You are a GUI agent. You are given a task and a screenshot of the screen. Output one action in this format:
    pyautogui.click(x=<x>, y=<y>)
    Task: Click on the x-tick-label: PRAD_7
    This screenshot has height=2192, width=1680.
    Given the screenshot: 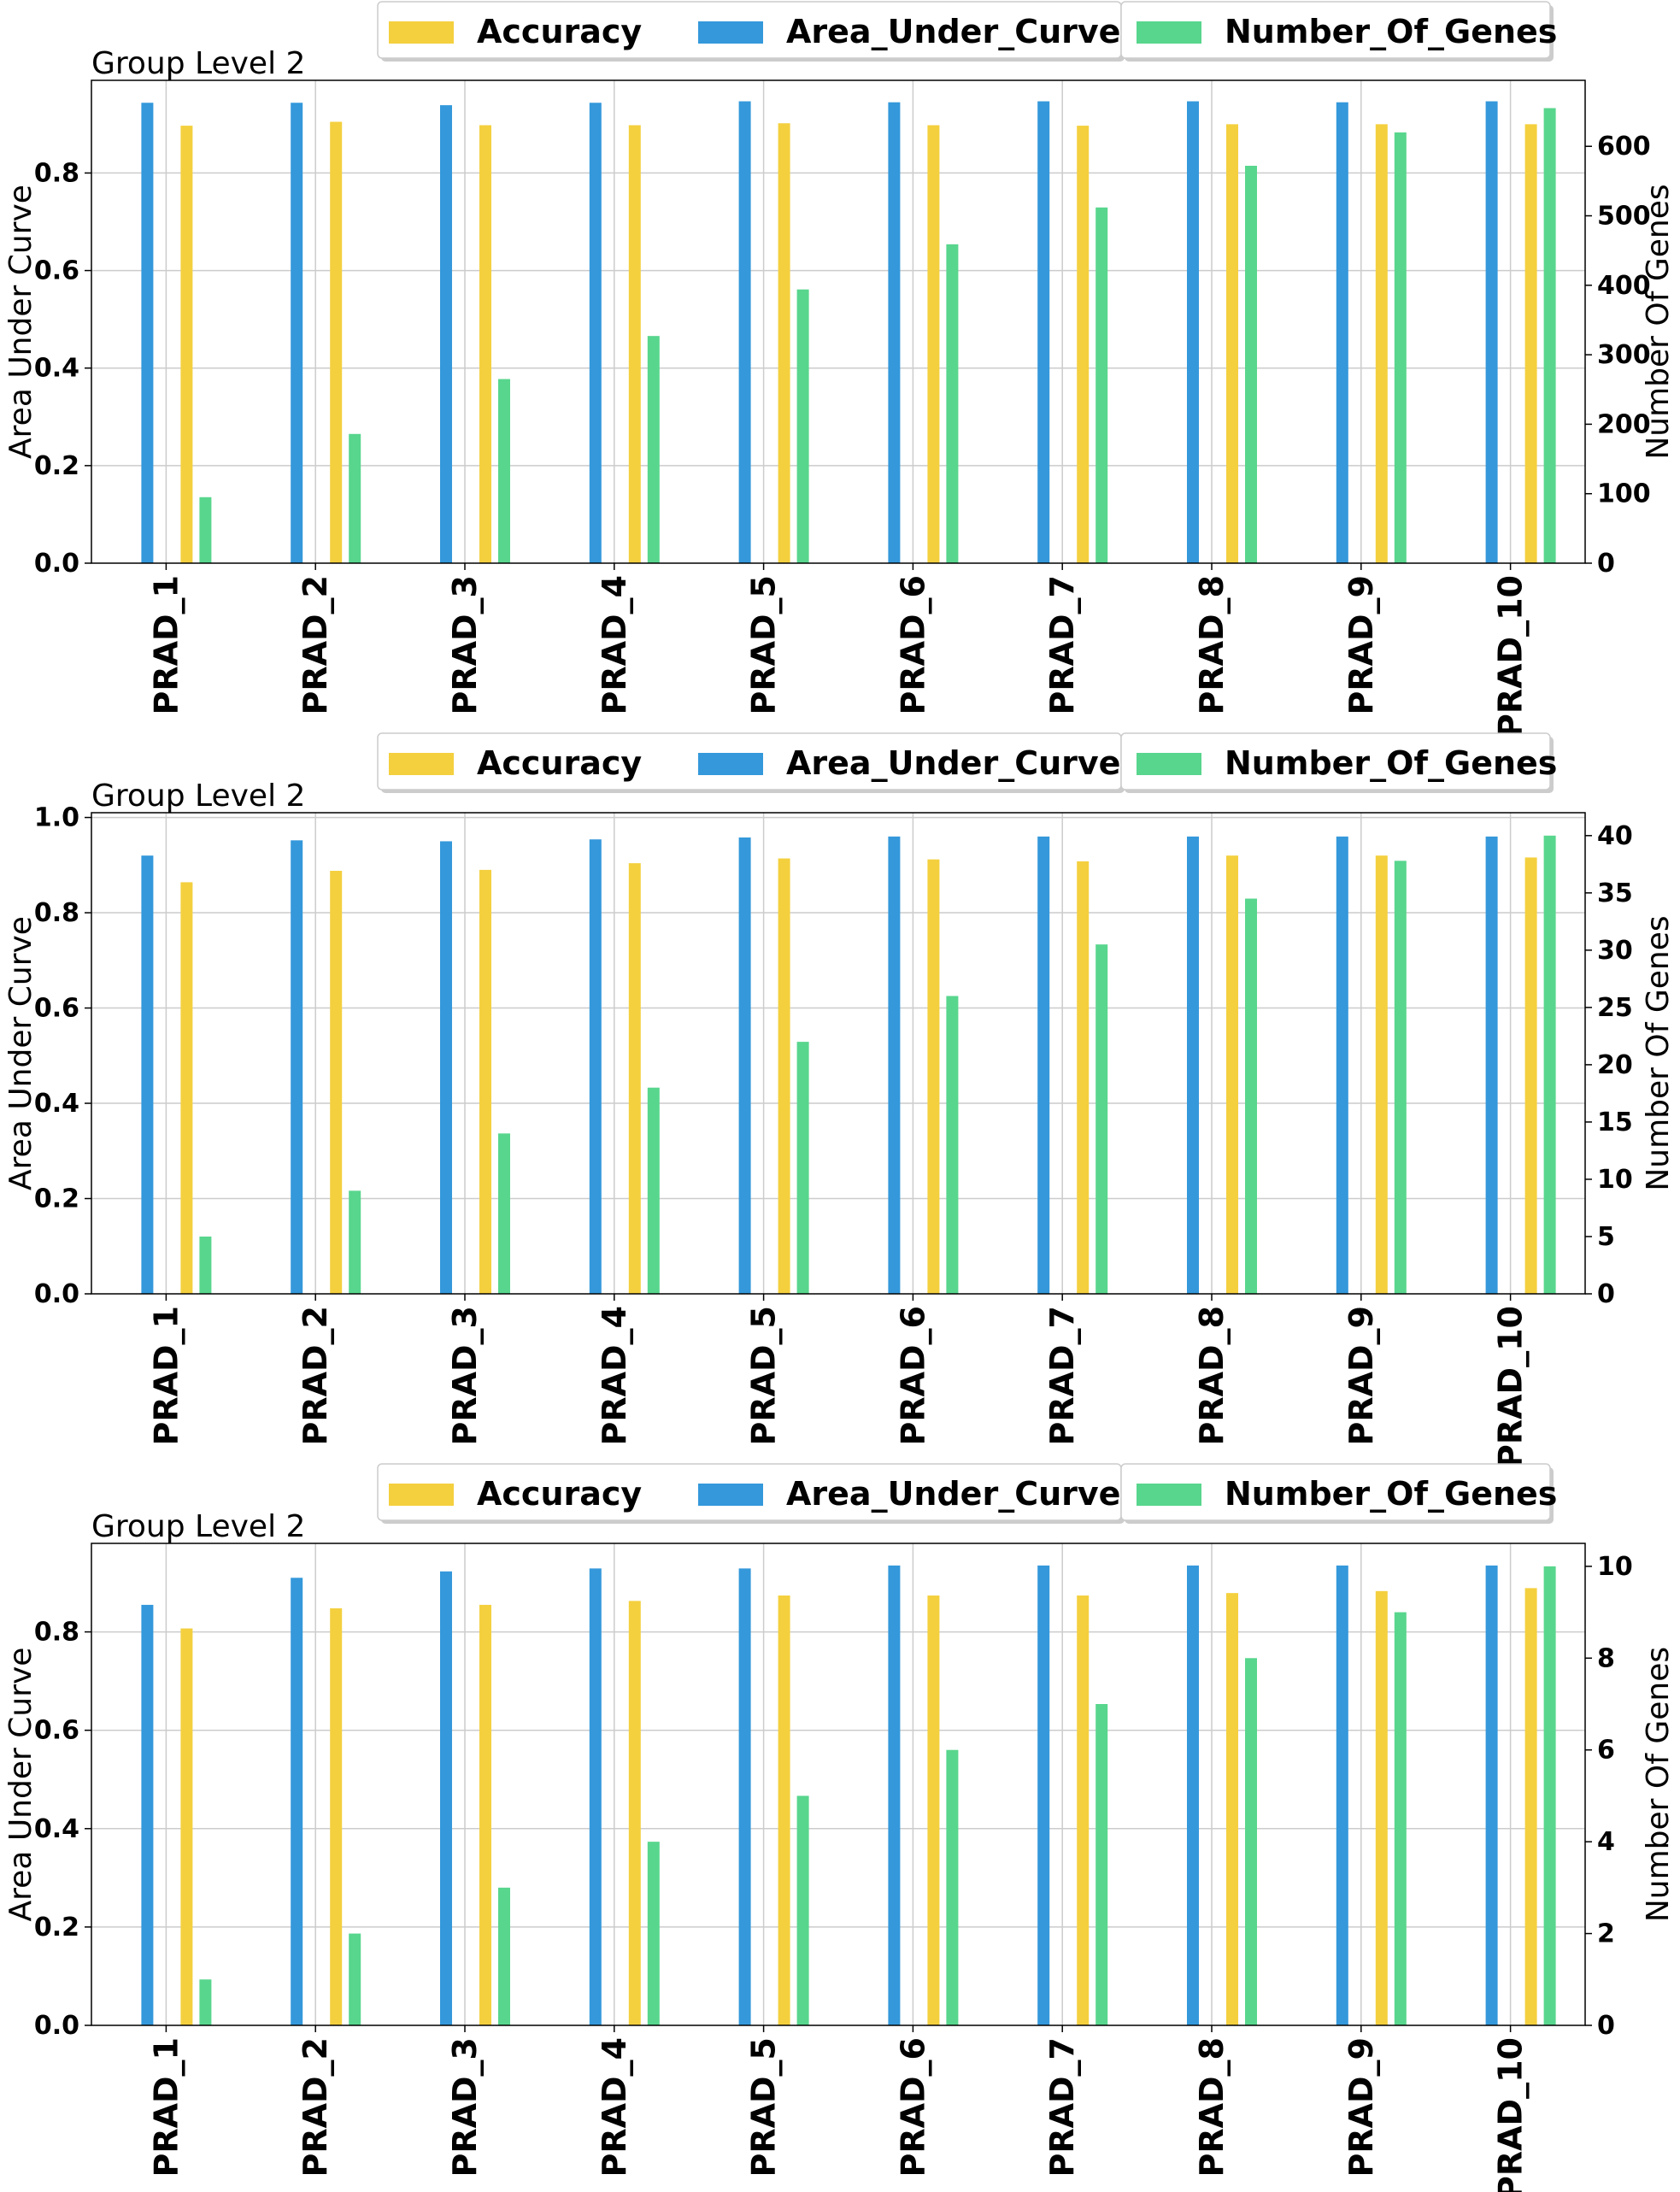 What is the action you would take?
    pyautogui.click(x=1062, y=1376)
    